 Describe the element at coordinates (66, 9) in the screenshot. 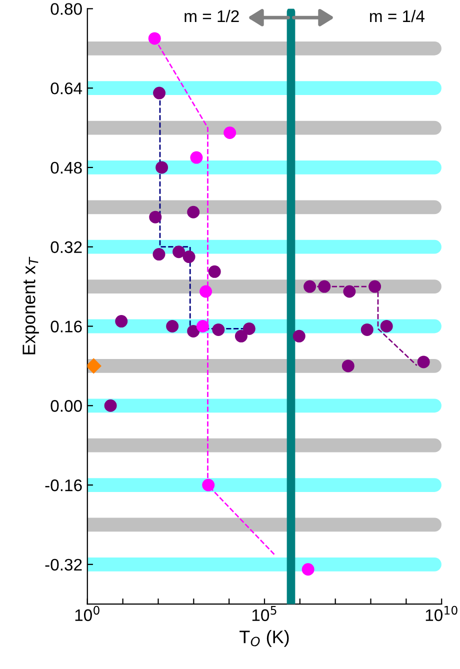

I see `y-tick-label: 0.80` at that location.